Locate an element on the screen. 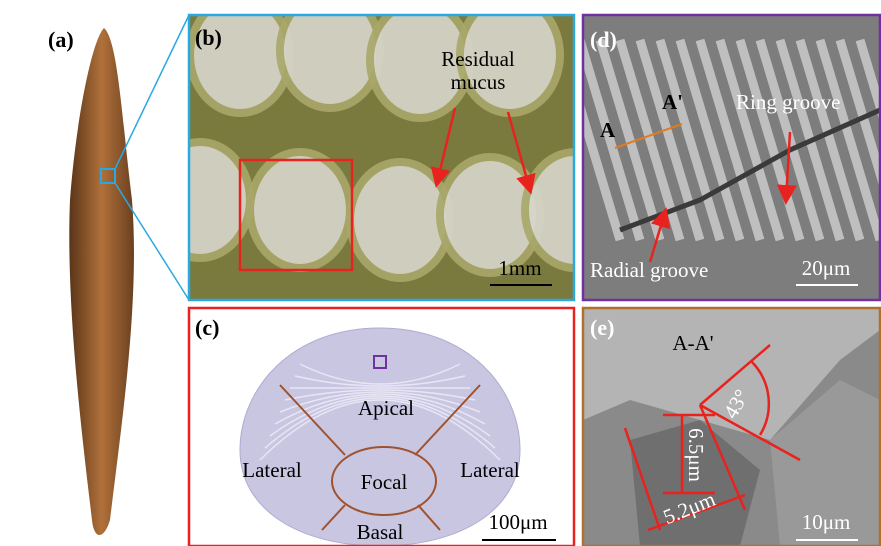 This screenshot has height=546, width=881. section-label: A-A' is located at coordinates (692, 343).